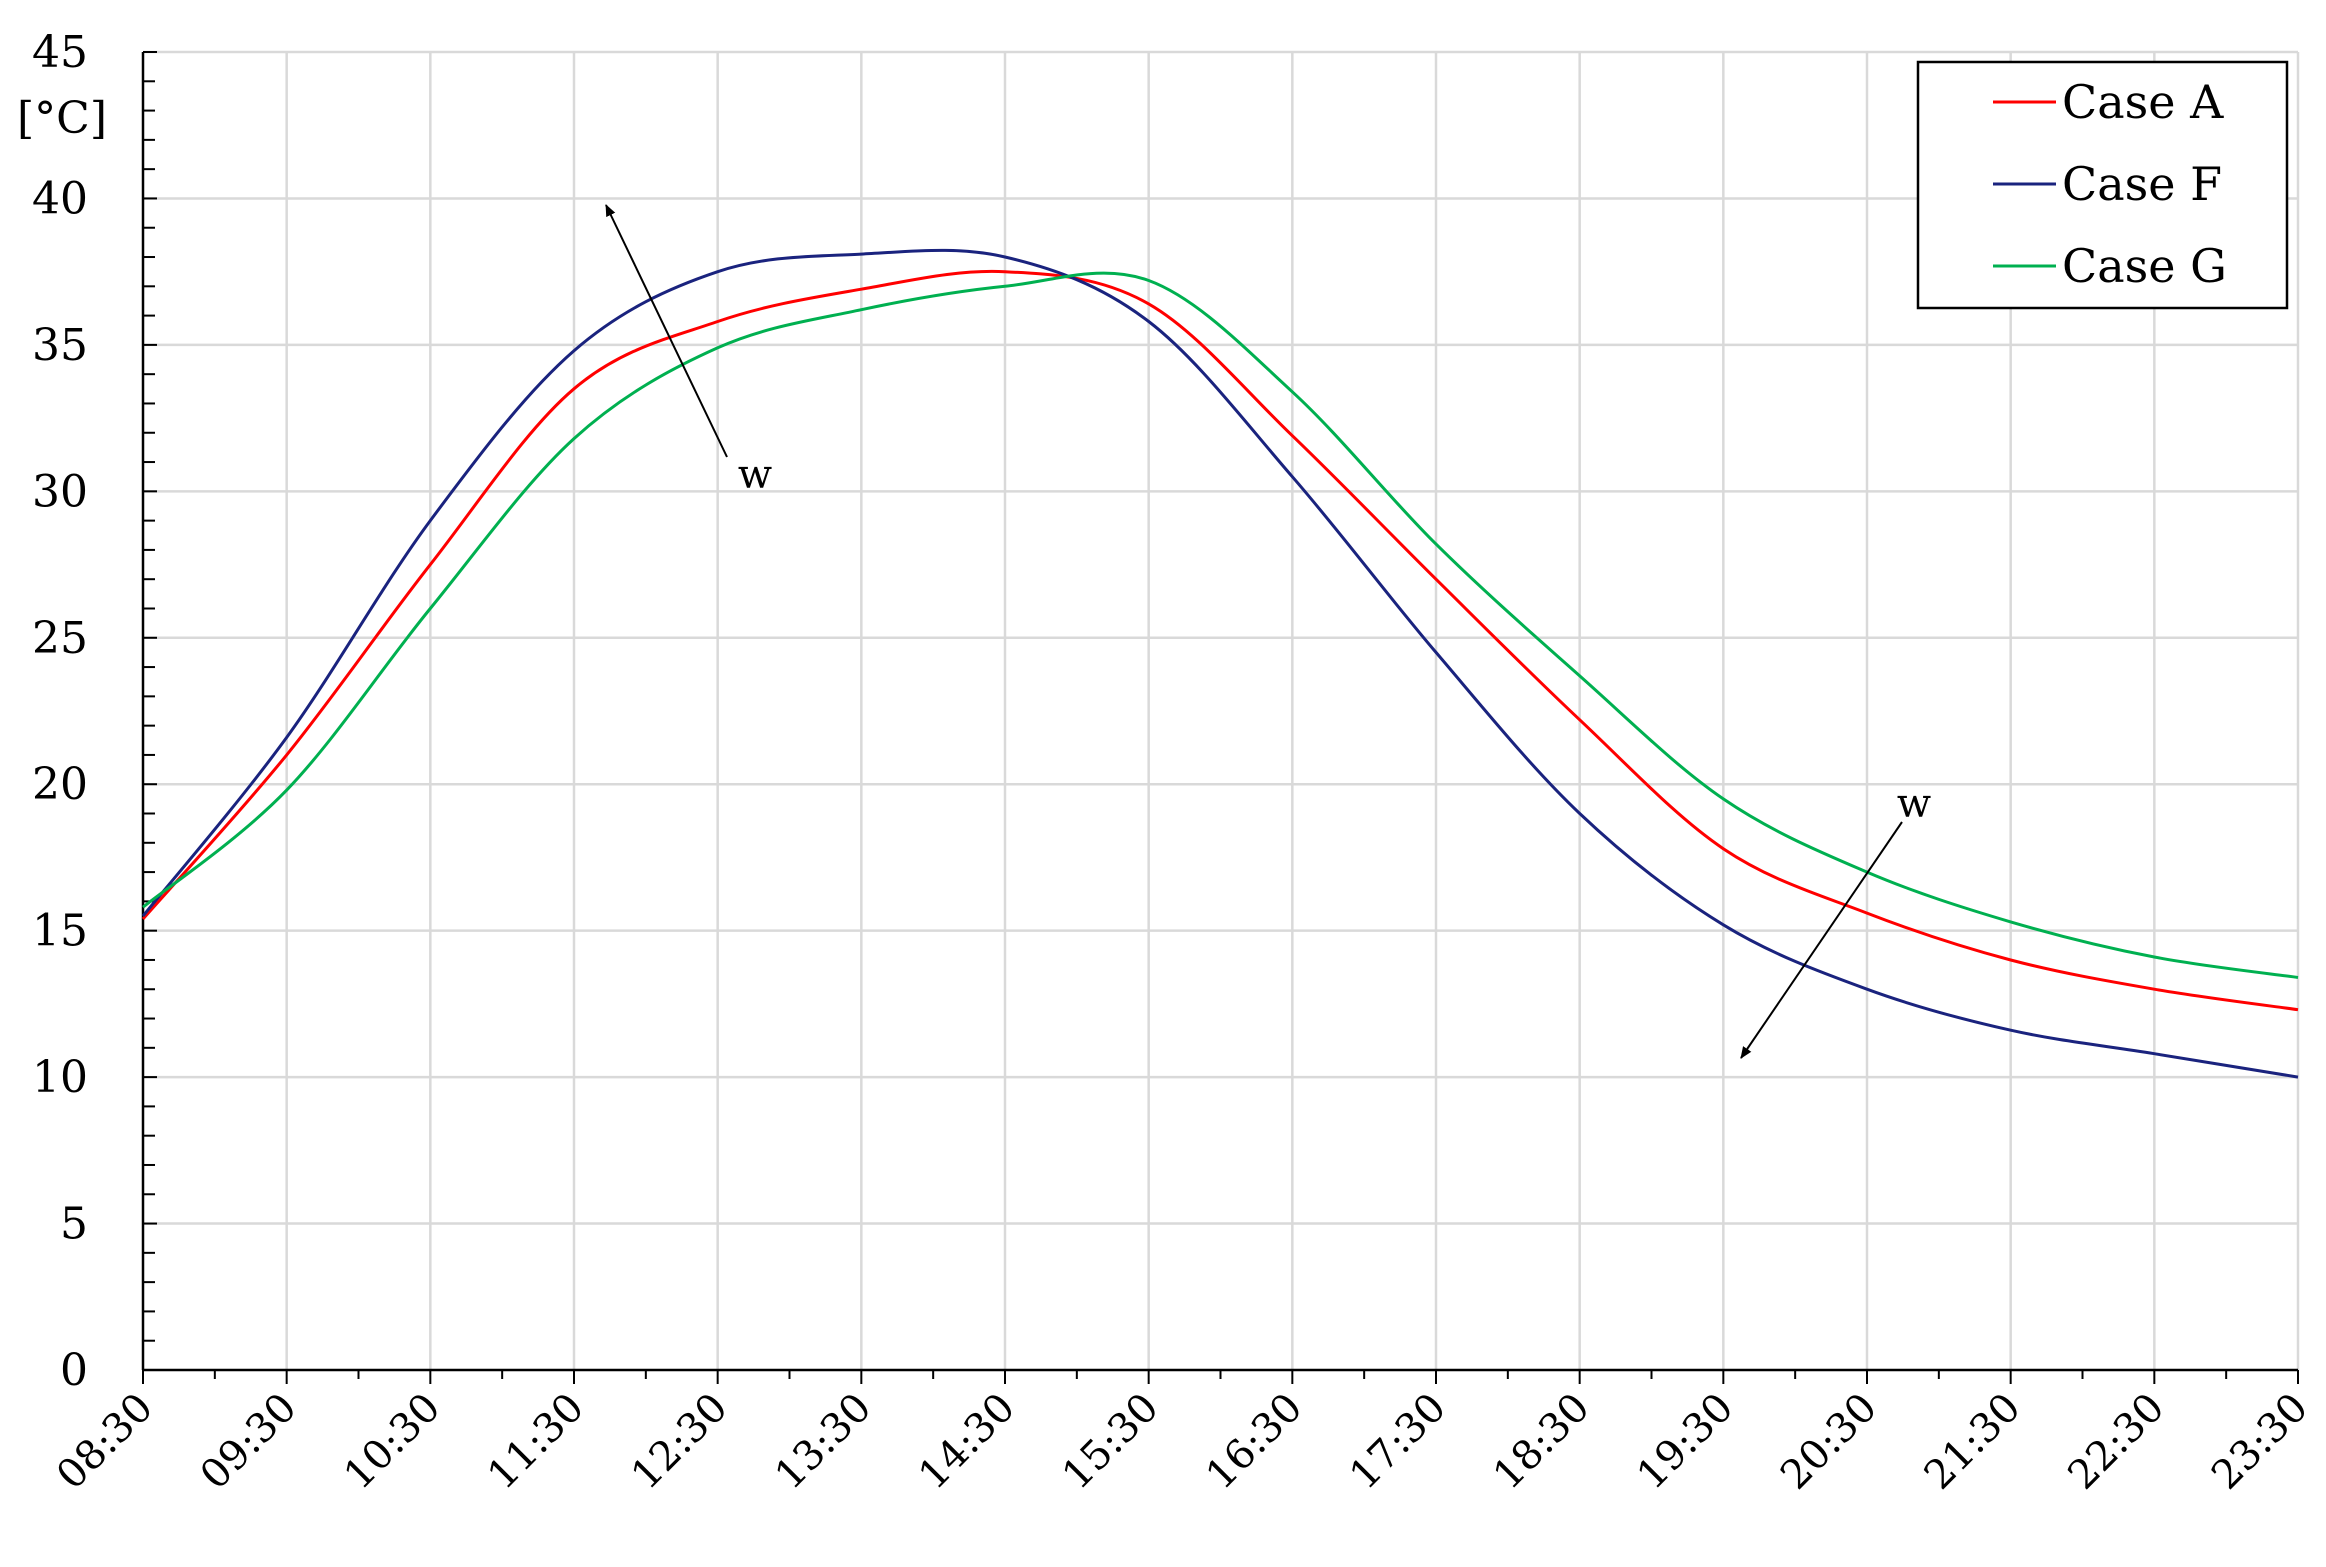 This screenshot has height=1567, width=2326. Describe the element at coordinates (60, 711) in the screenshot. I see `y-tick-labels: 0 5 10 15 20 25 30 35 40 45` at that location.